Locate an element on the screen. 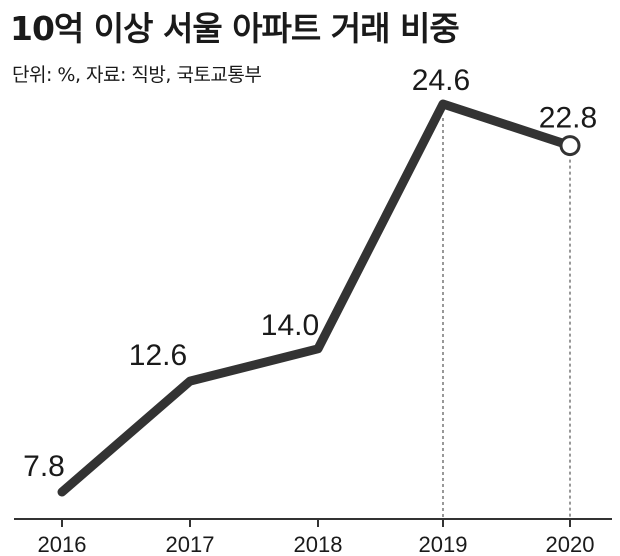 This screenshot has height=556, width=620. x-tick-label-2019: 2019 is located at coordinates (443, 544).